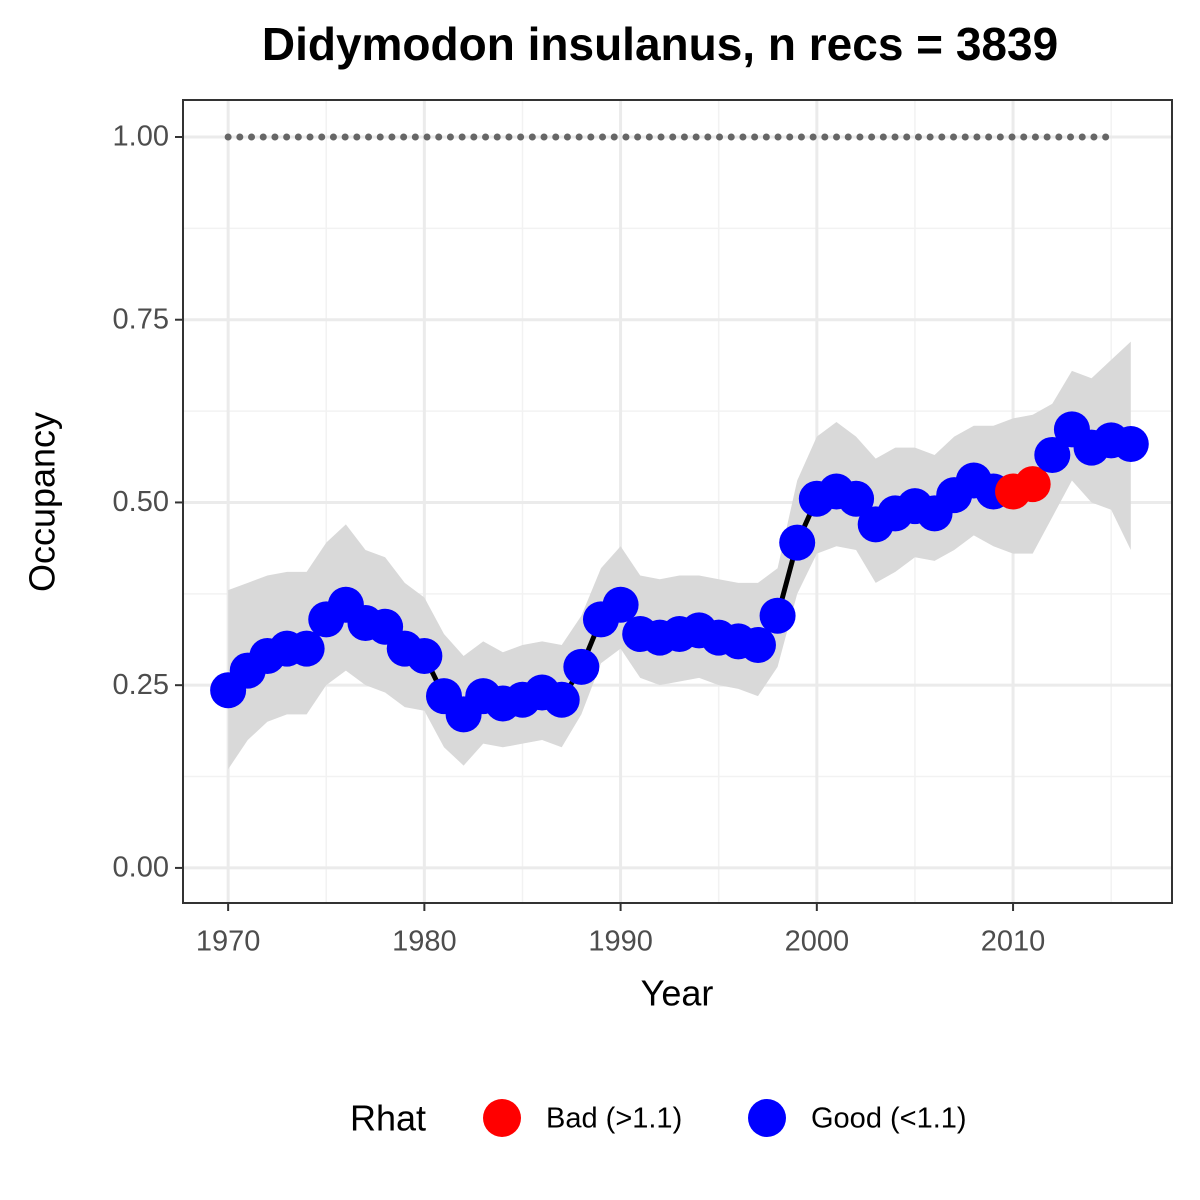 The width and height of the screenshot is (1200, 1200). I want to click on y-tick-label: 1.00, so click(141, 137).